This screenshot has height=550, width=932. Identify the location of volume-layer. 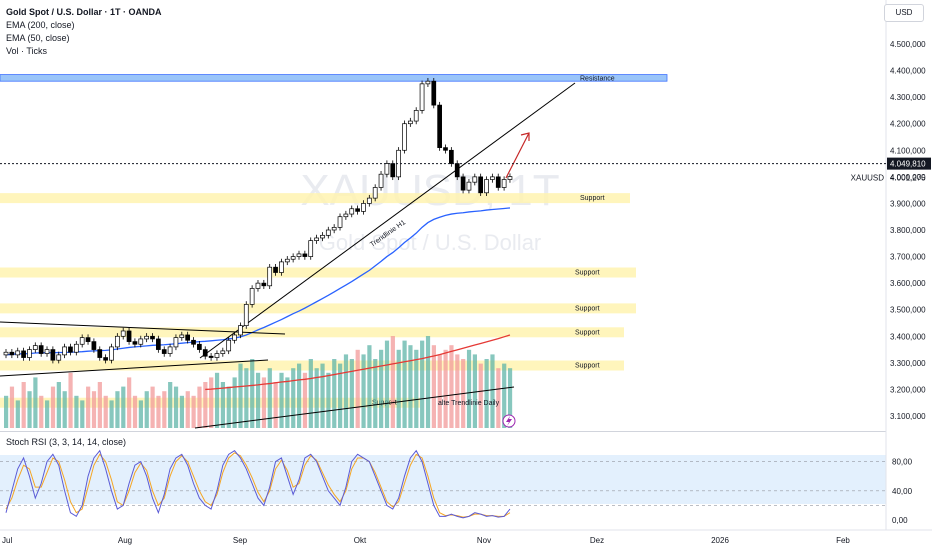
(258, 382).